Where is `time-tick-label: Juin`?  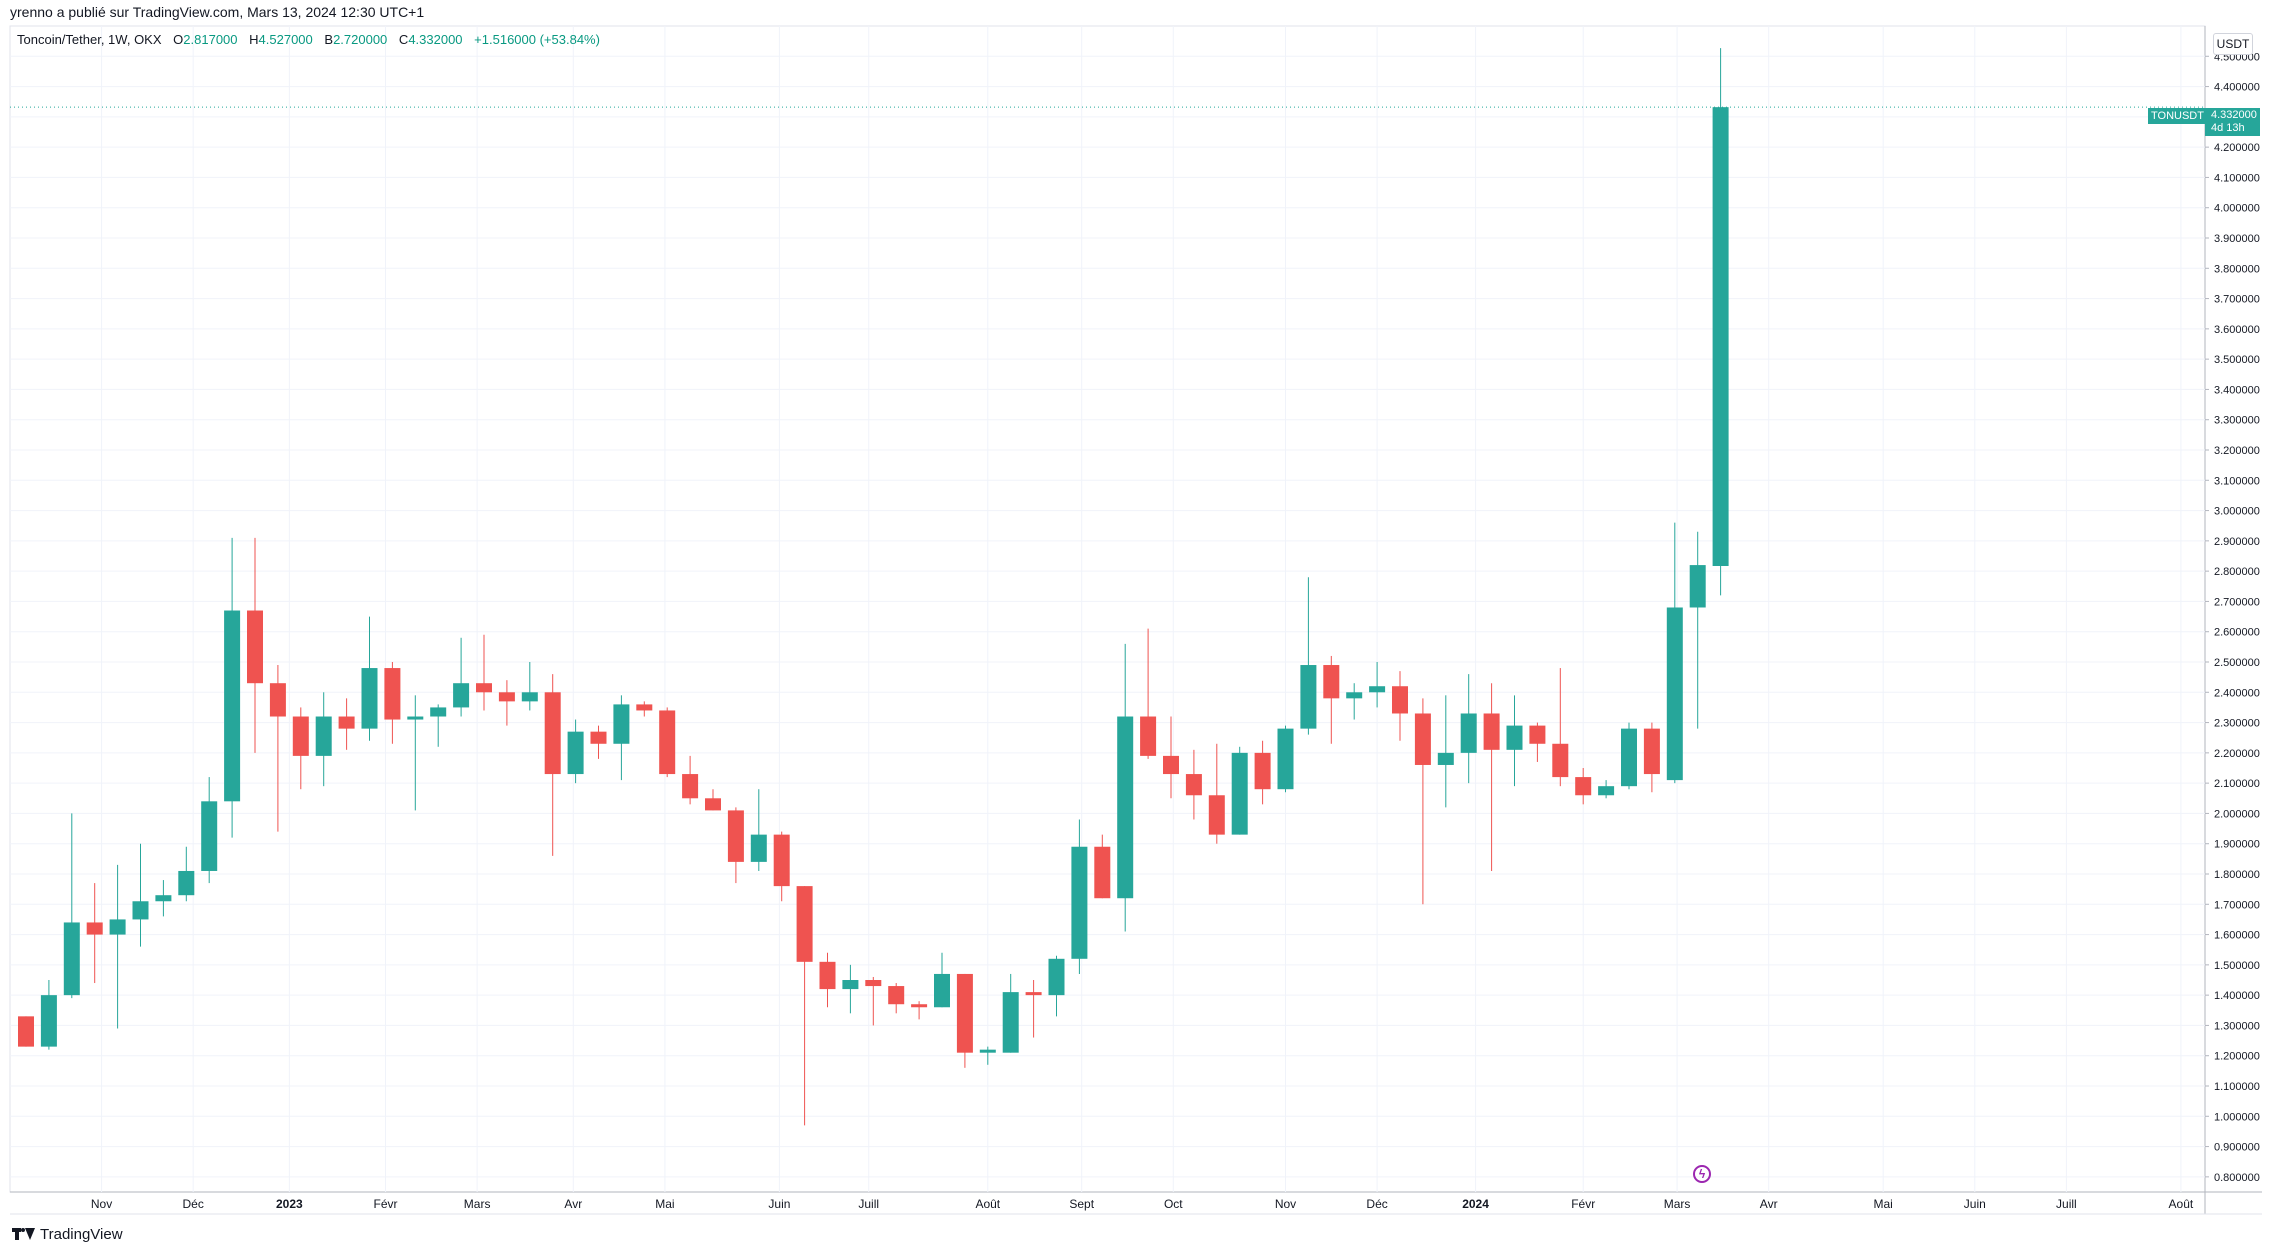
time-tick-label: Juin is located at coordinates (779, 1204).